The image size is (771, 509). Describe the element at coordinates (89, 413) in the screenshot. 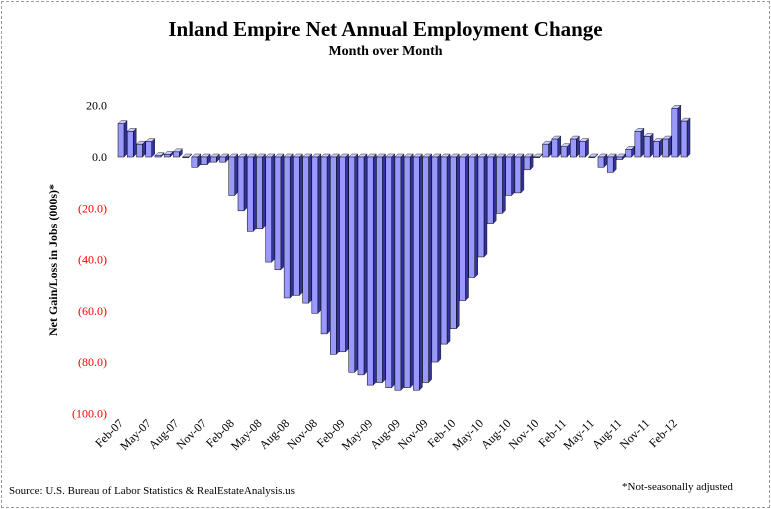

I see `y-tick-label: (100.0)` at that location.